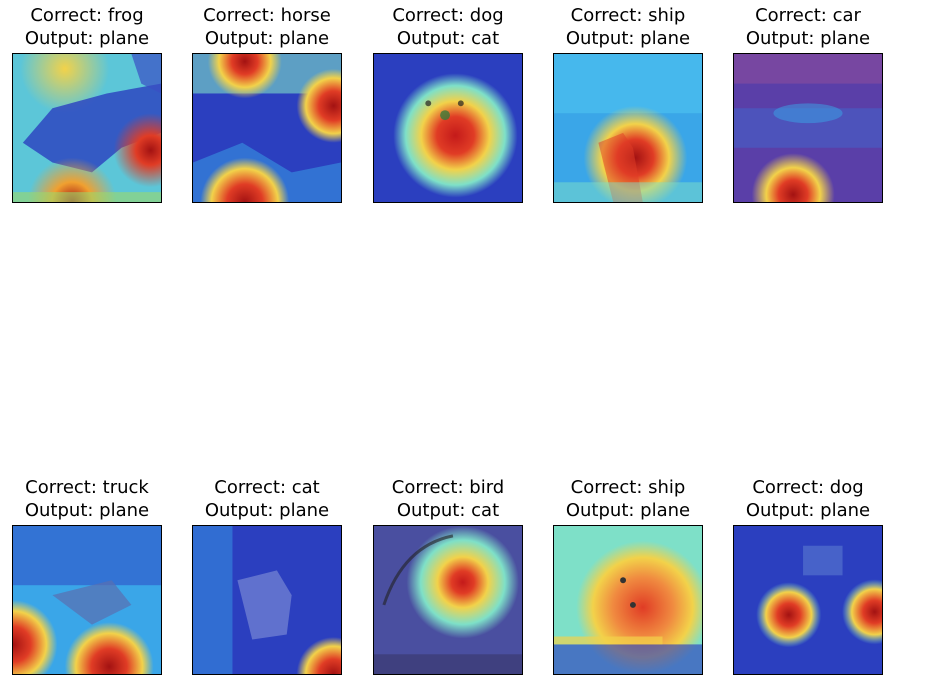 This screenshot has width=938, height=687. Describe the element at coordinates (93, 27) in the screenshot. I see `panel-caption: Correct: frog Output: plane` at that location.